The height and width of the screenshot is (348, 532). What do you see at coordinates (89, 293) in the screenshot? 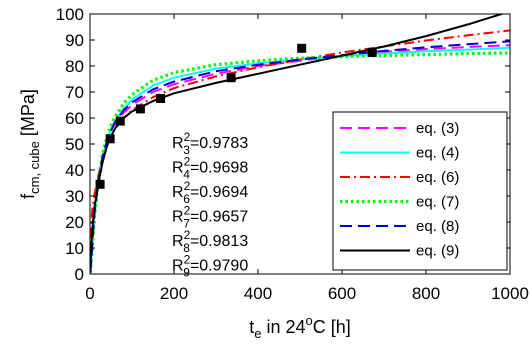
I see `x-tick-label: 0` at bounding box center [89, 293].